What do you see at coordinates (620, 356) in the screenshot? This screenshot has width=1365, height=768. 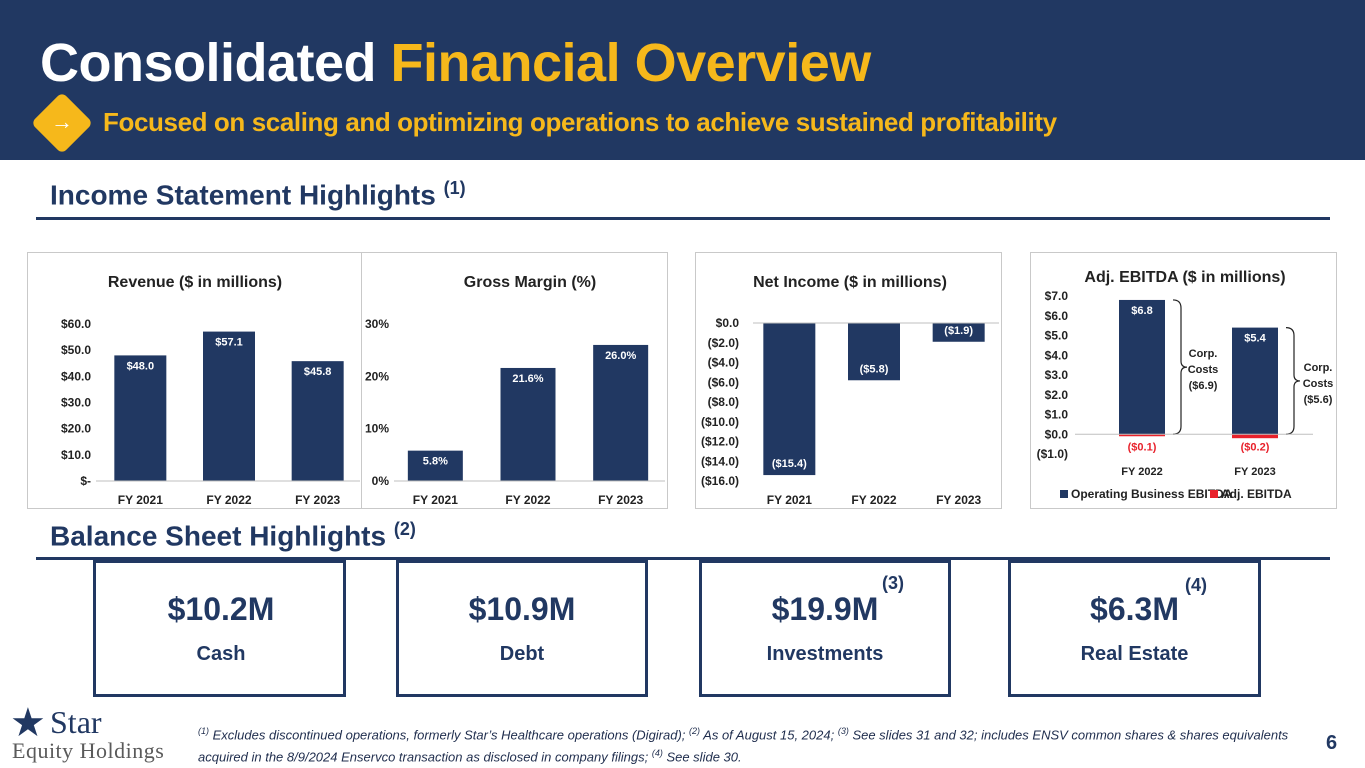 I see `data-label-fy-2023: 26.0%` at bounding box center [620, 356].